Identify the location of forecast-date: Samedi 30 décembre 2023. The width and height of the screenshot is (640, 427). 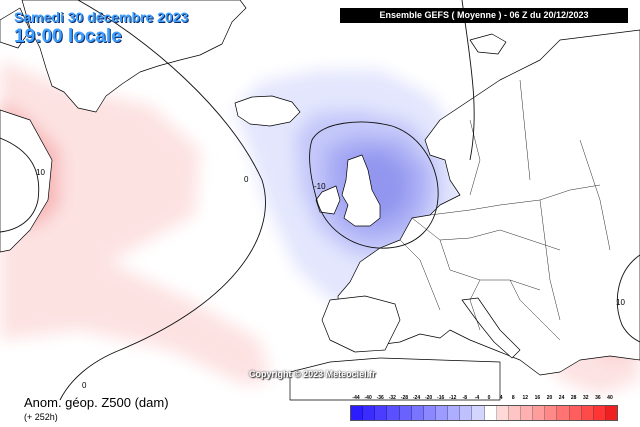
(101, 17).